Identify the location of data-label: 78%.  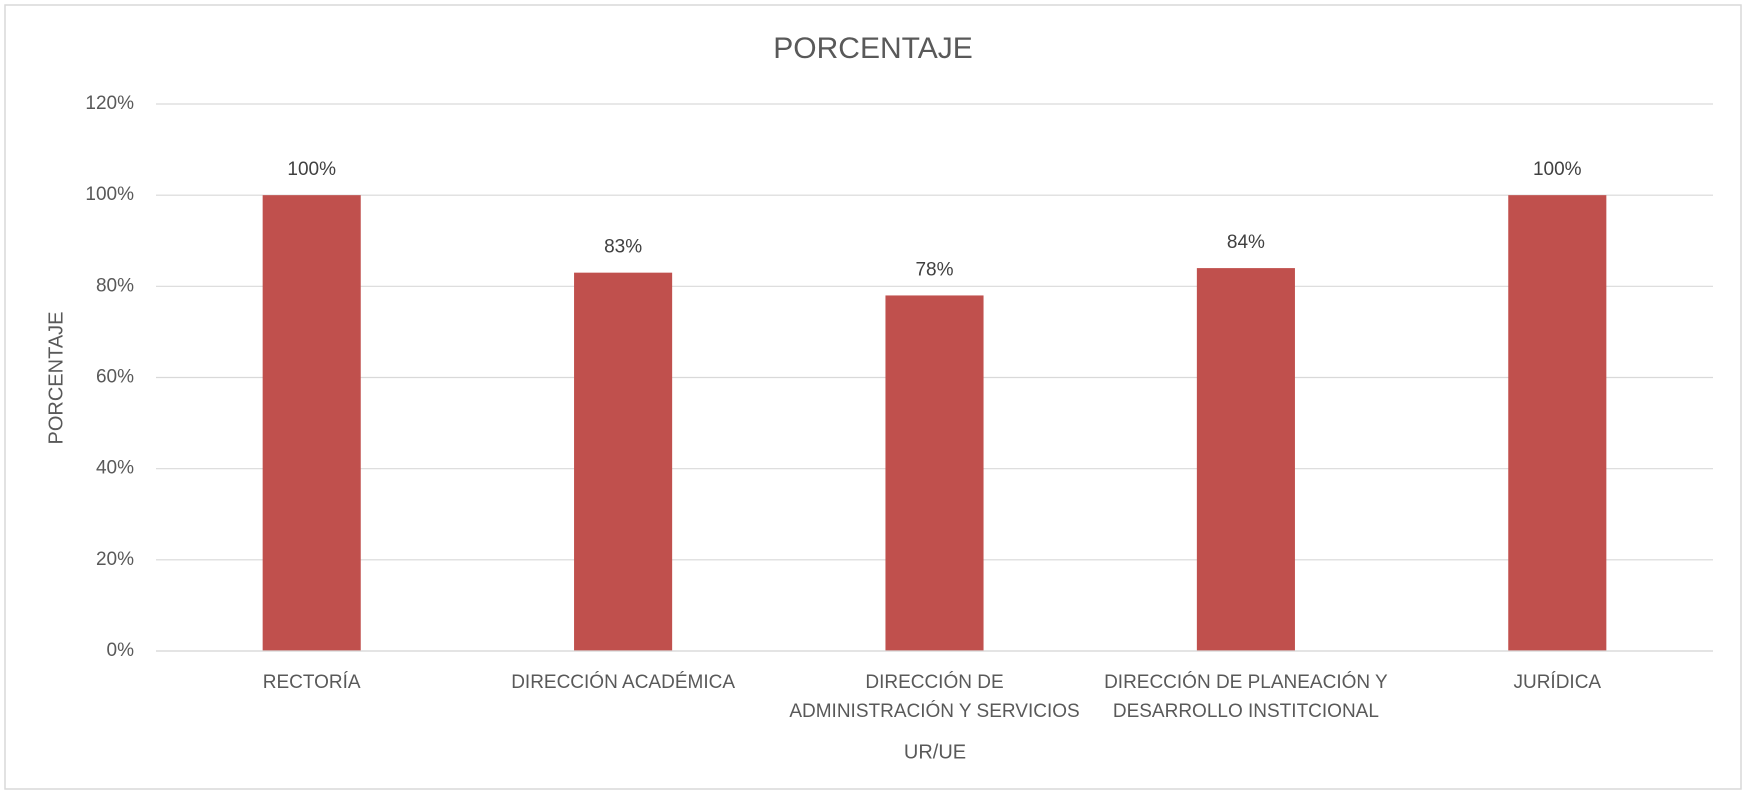
(934, 269).